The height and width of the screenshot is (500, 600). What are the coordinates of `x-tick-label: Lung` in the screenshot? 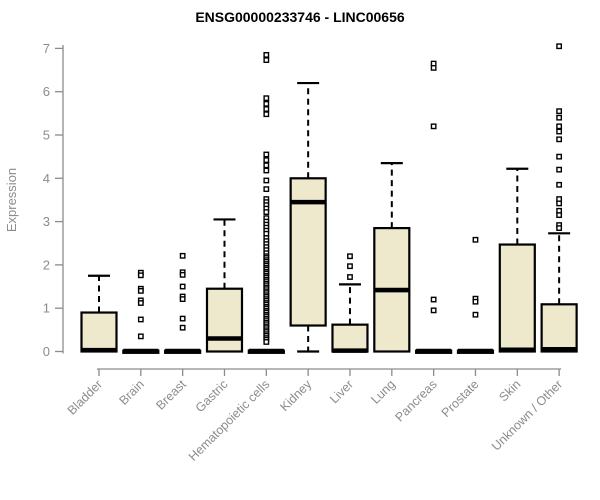 It's located at (383, 392).